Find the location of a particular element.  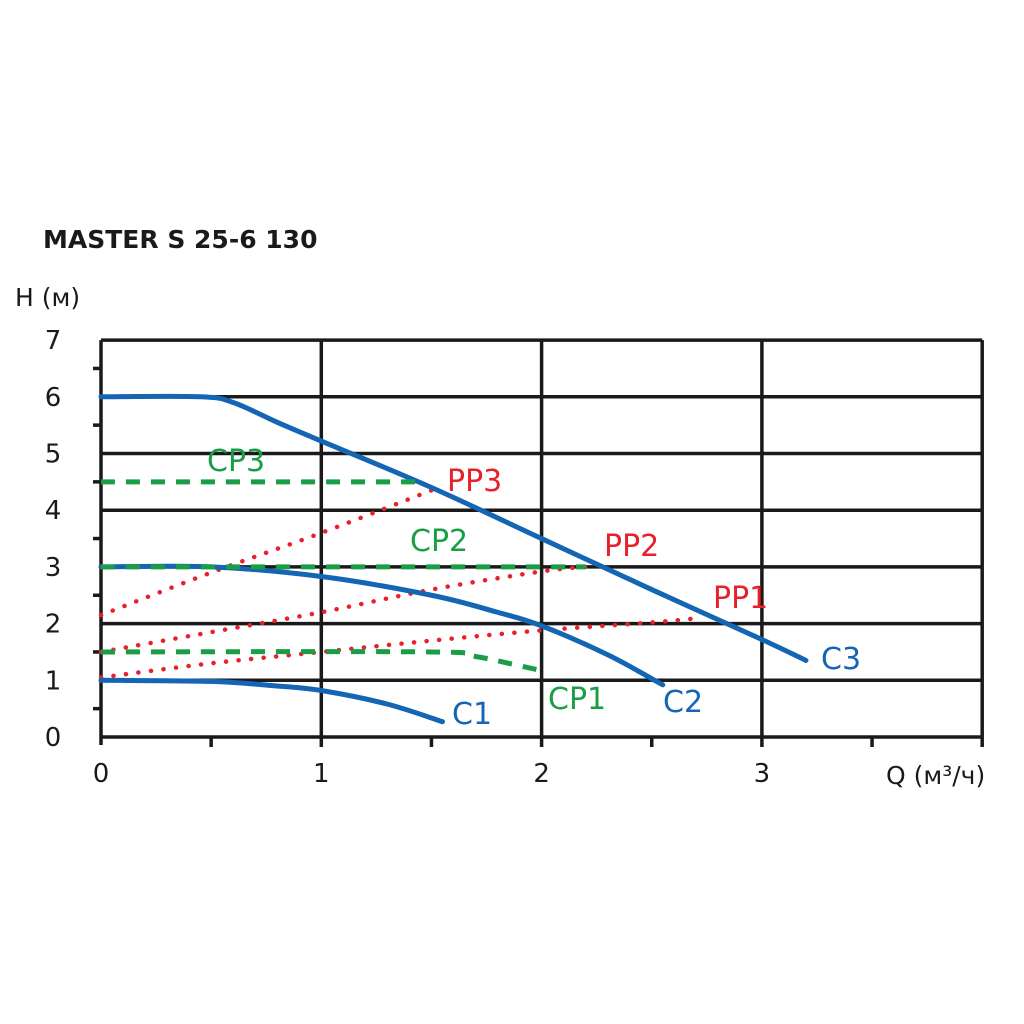

series-label-c2: C2 is located at coordinates (683, 702).